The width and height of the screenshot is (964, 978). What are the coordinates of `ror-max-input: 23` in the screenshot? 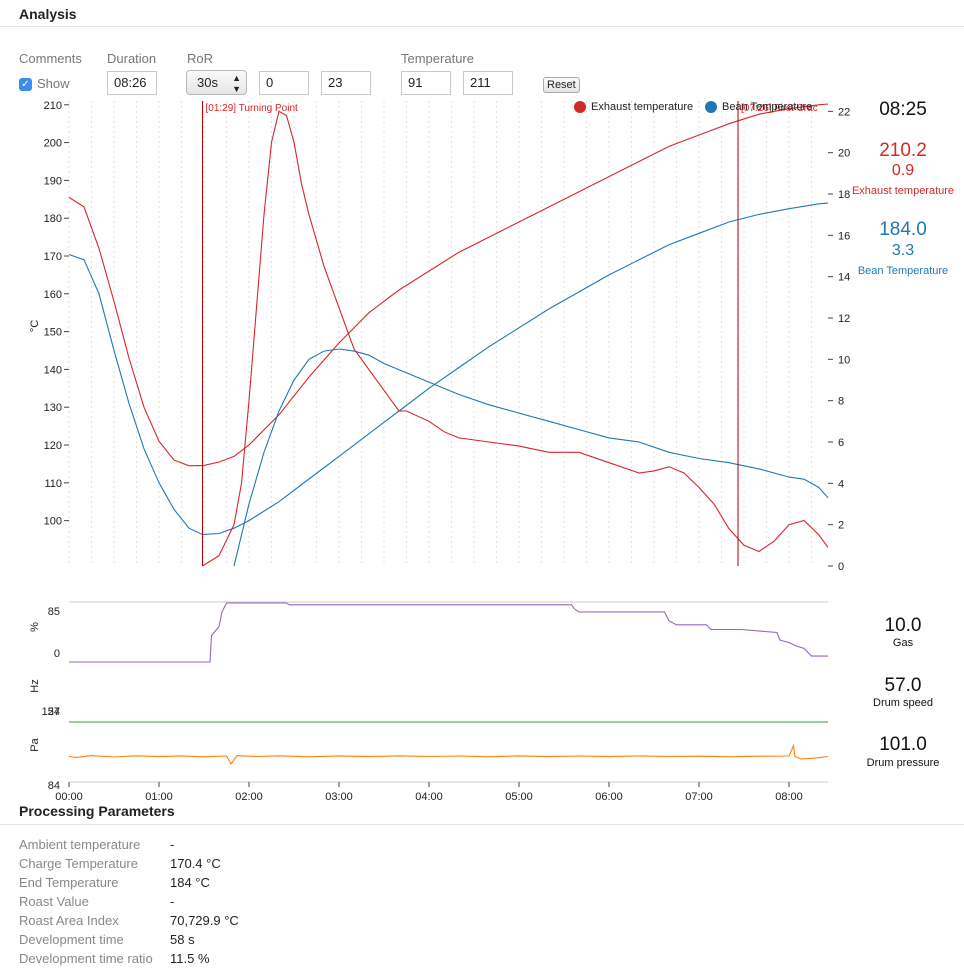 It's located at (346, 83).